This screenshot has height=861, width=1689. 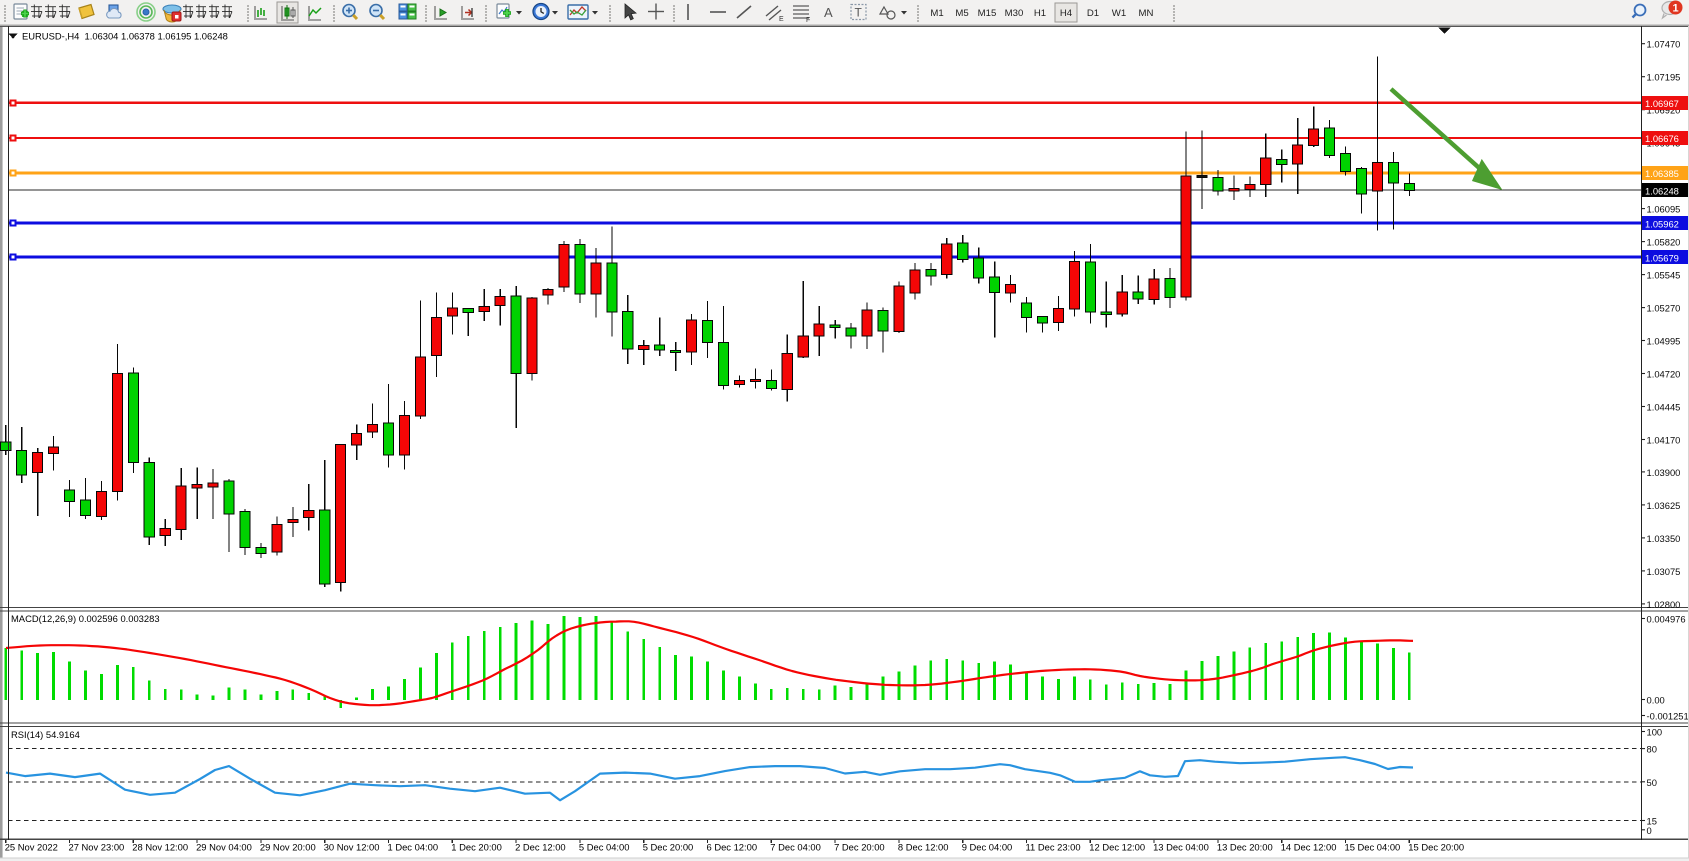 I want to click on svg-text: 1 Dec 20:00, so click(x=476, y=847).